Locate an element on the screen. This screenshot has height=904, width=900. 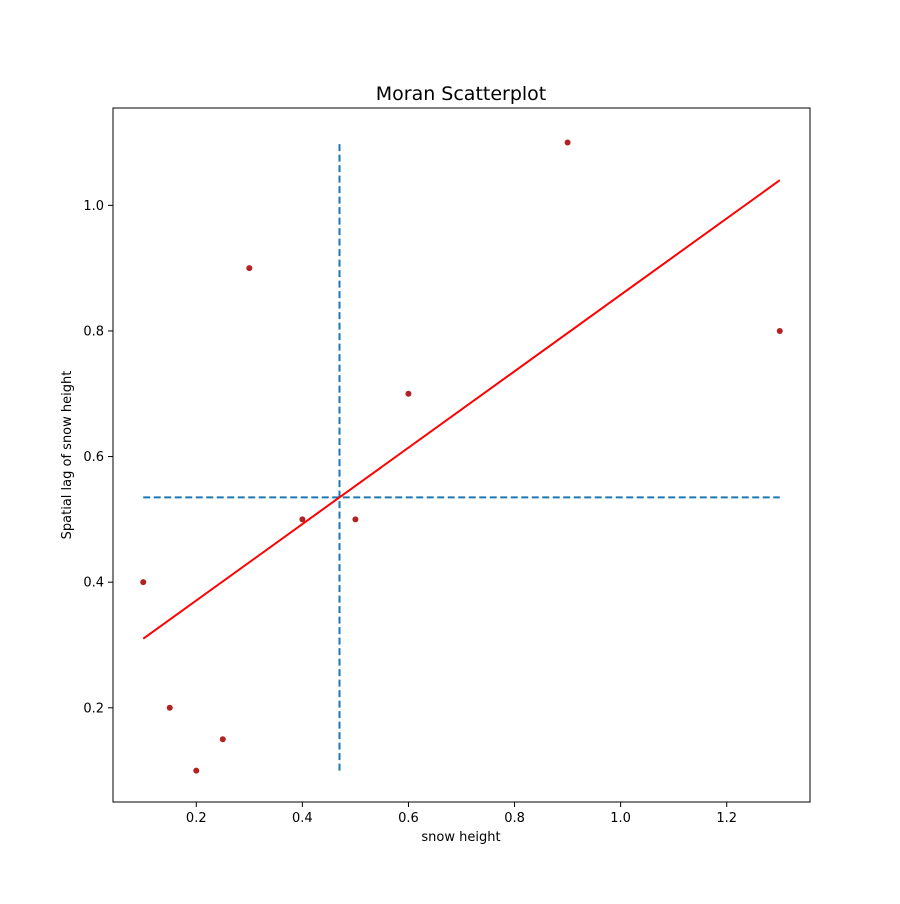
y-tick-label: 0.8 is located at coordinates (93, 331).